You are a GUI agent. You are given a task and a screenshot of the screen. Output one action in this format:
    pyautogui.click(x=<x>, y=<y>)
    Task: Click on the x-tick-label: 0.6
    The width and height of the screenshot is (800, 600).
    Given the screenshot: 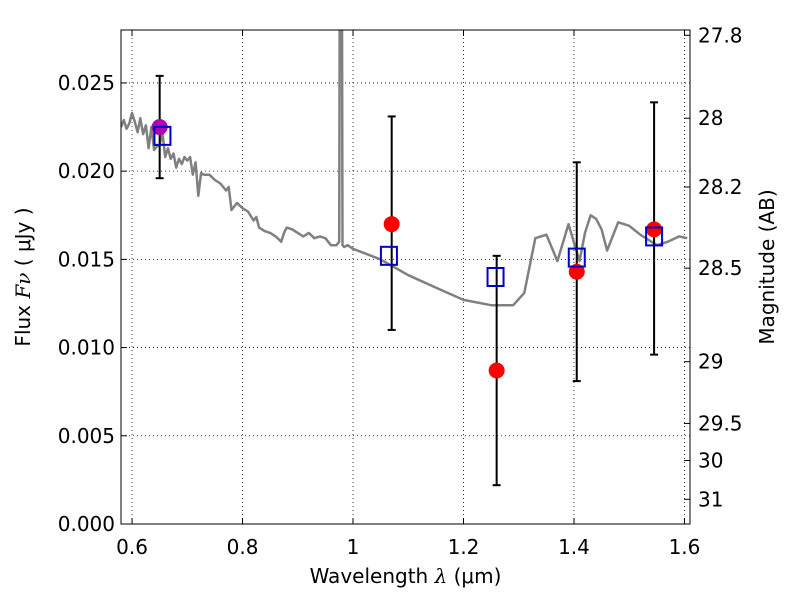 What is the action you would take?
    pyautogui.click(x=132, y=547)
    